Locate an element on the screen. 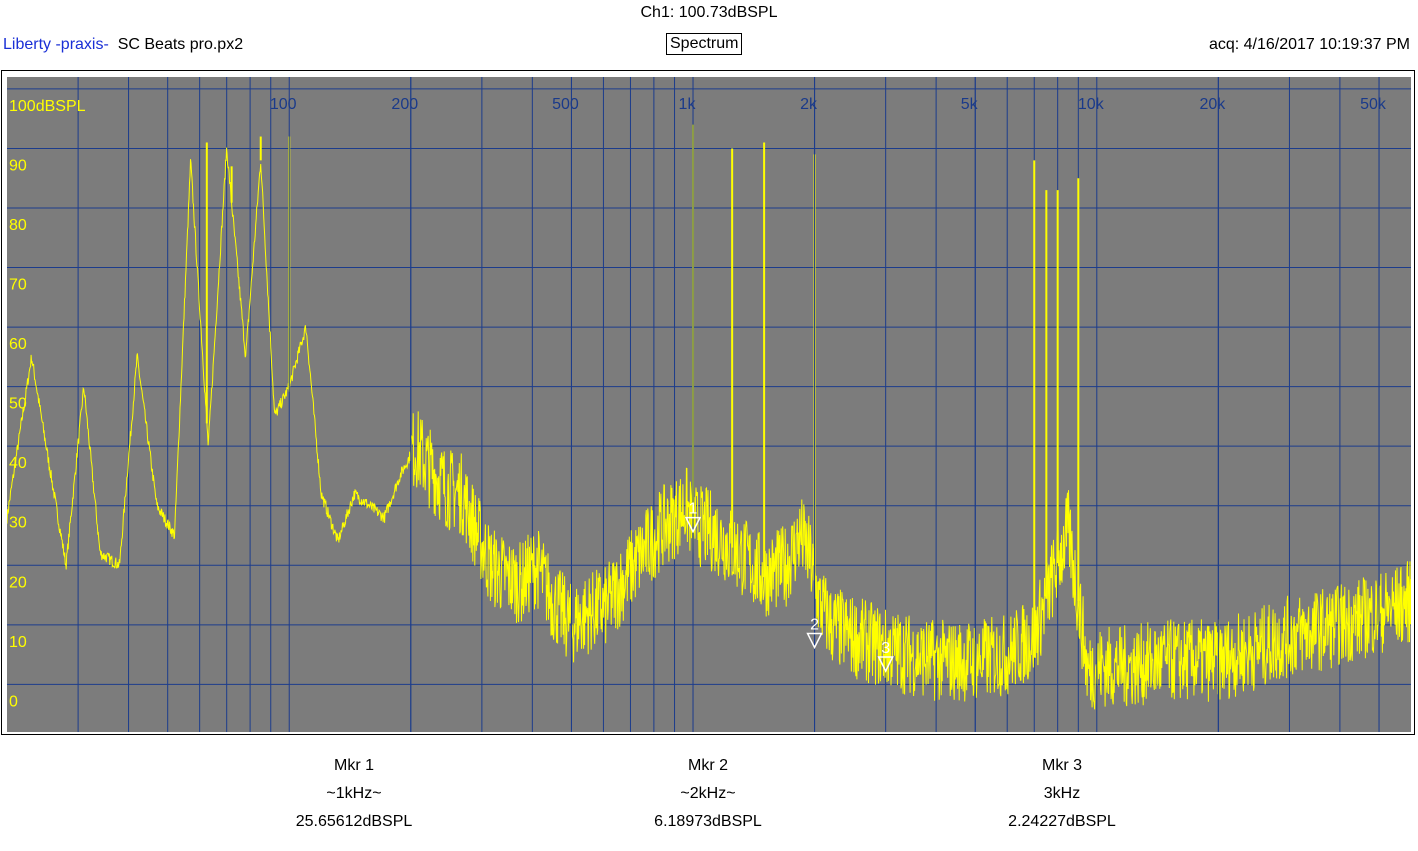  title-bar-left: Liberty -praxis- SC Beats pro.px2 is located at coordinates (123, 45).